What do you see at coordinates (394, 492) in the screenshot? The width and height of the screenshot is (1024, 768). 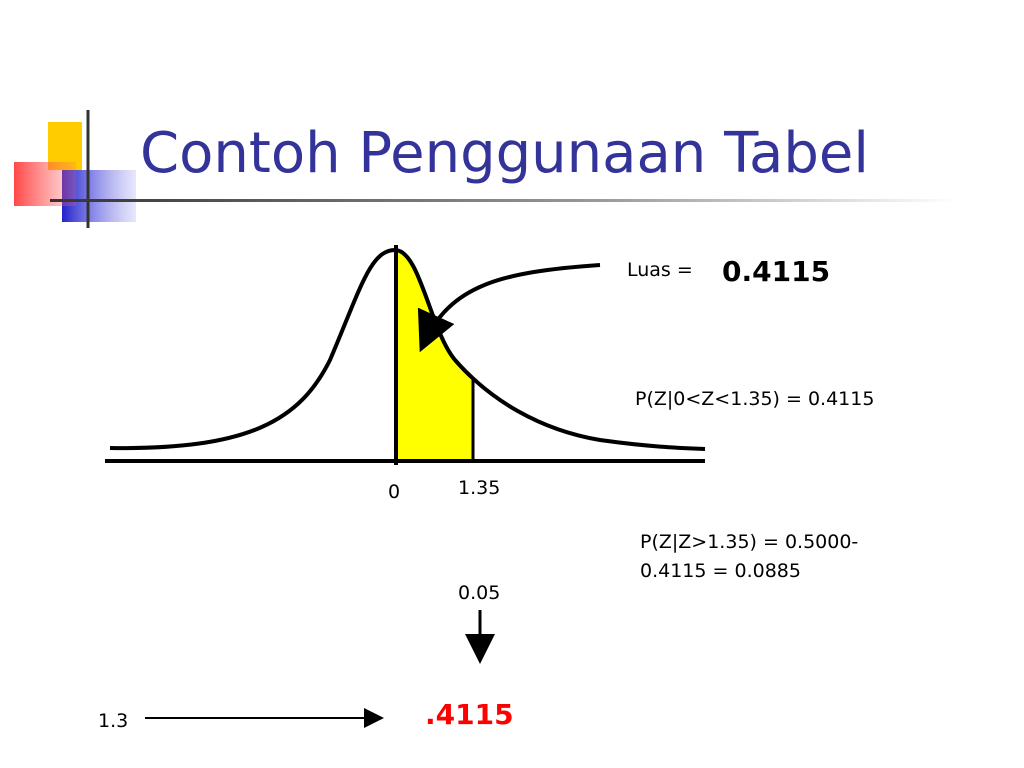 I see `axis-label: 0` at bounding box center [394, 492].